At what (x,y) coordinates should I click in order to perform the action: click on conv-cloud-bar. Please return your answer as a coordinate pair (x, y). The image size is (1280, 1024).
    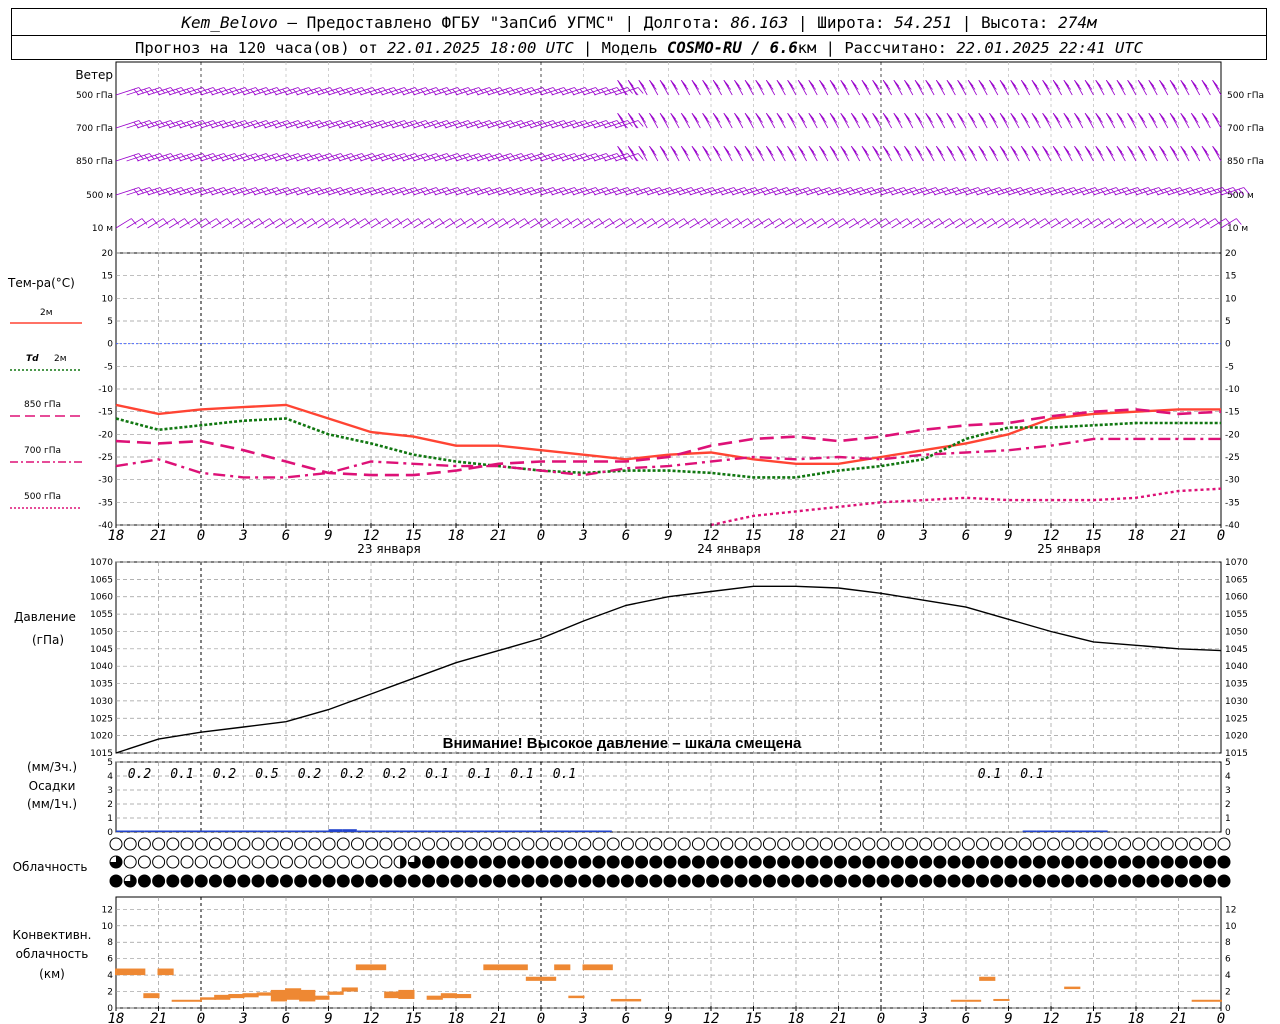
    Looking at the image, I should click on (264, 994).